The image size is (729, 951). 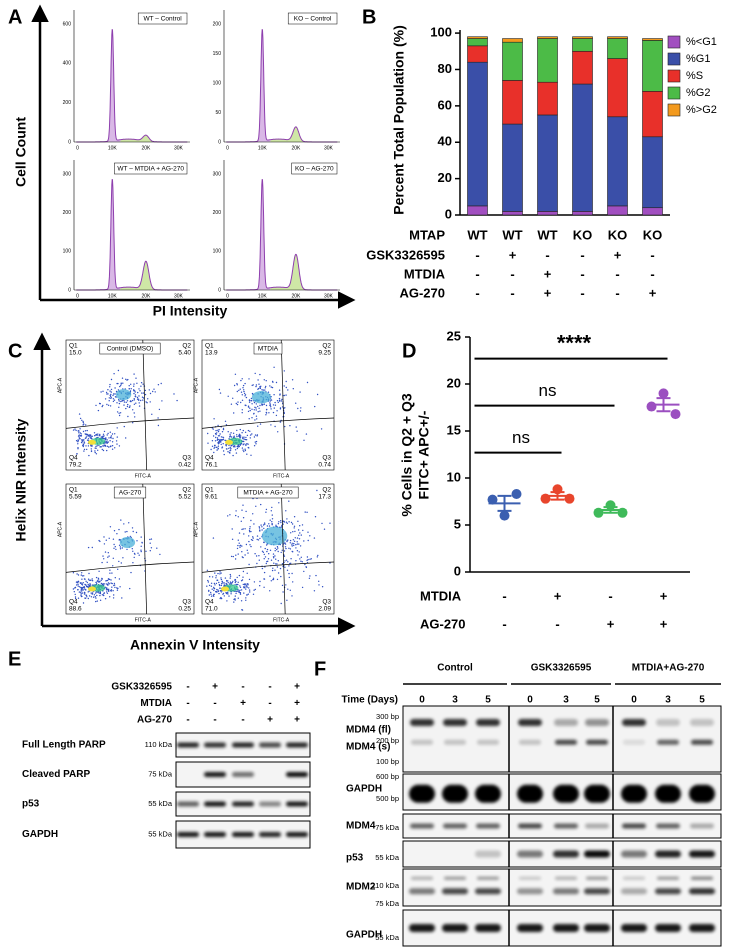 I want to click on condition-value: -, so click(x=214, y=703).